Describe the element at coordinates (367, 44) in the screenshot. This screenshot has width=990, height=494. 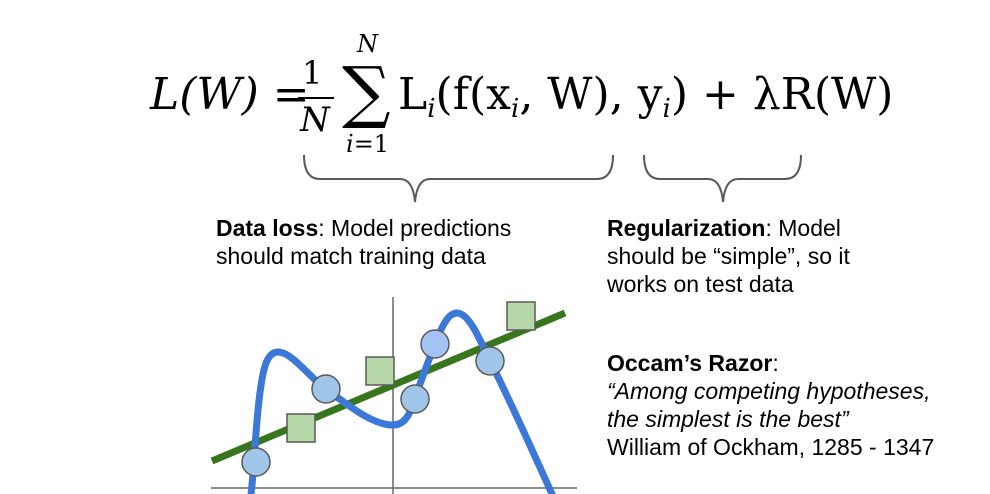
I see `sum-upper-limit: N` at that location.